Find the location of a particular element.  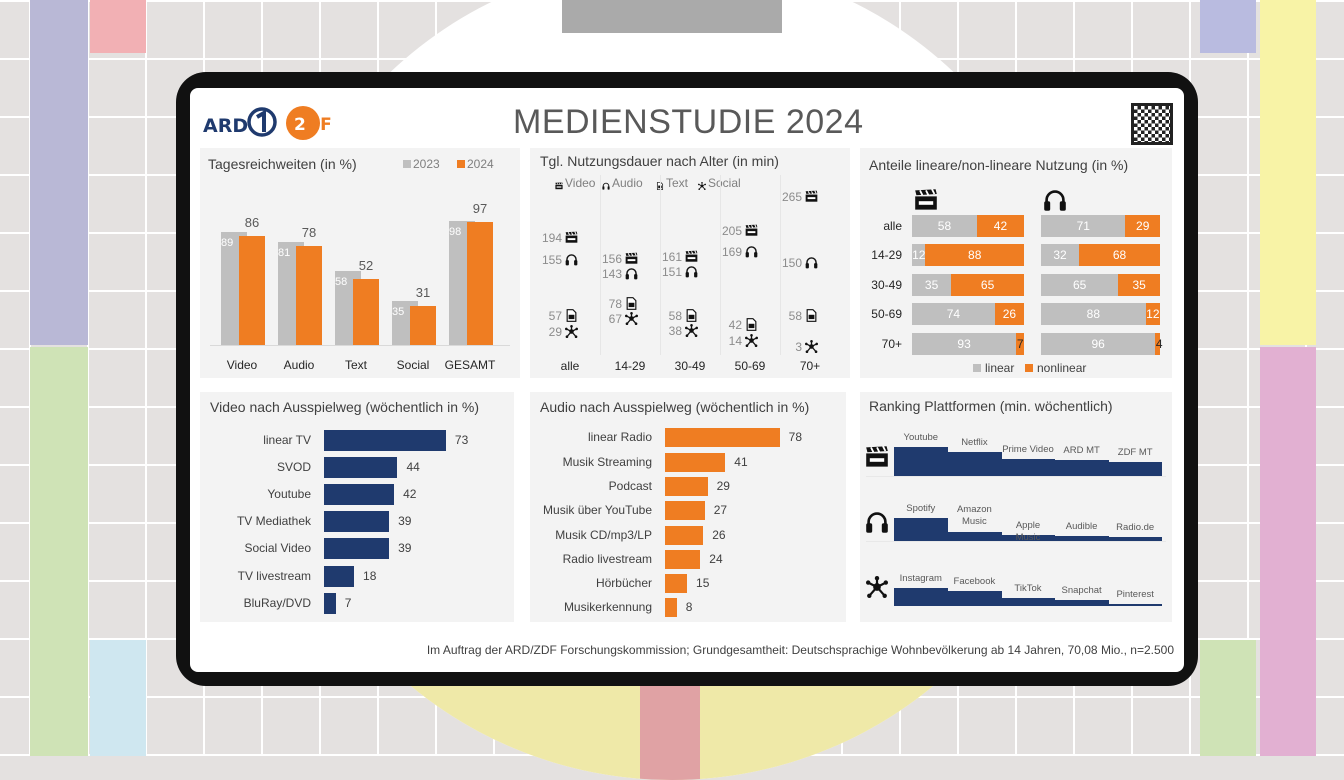

page-title: MEDIENSTUDIE 2024 is located at coordinates (688, 122).